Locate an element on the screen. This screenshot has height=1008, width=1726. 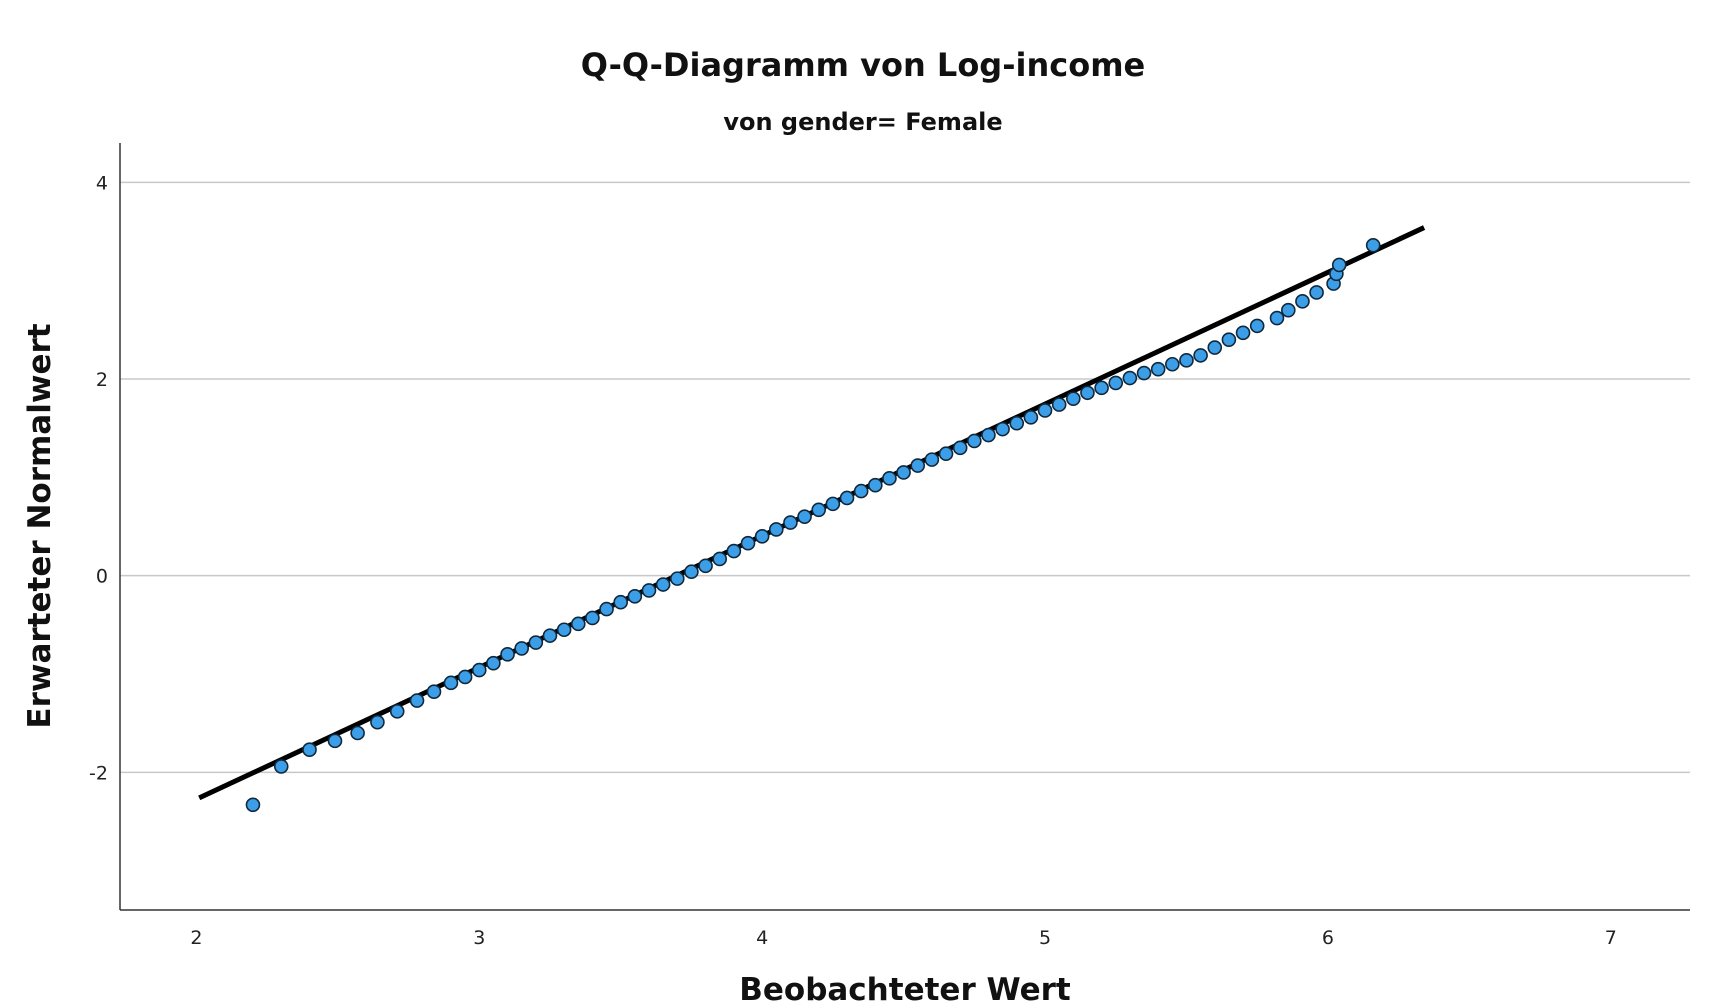
y-tick-label: -2 is located at coordinates (98, 773).